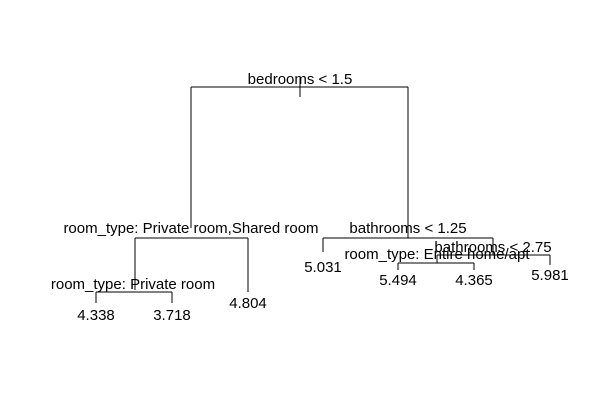  Describe the element at coordinates (550, 275) in the screenshot. I see `leaf-value: 5.981` at that location.